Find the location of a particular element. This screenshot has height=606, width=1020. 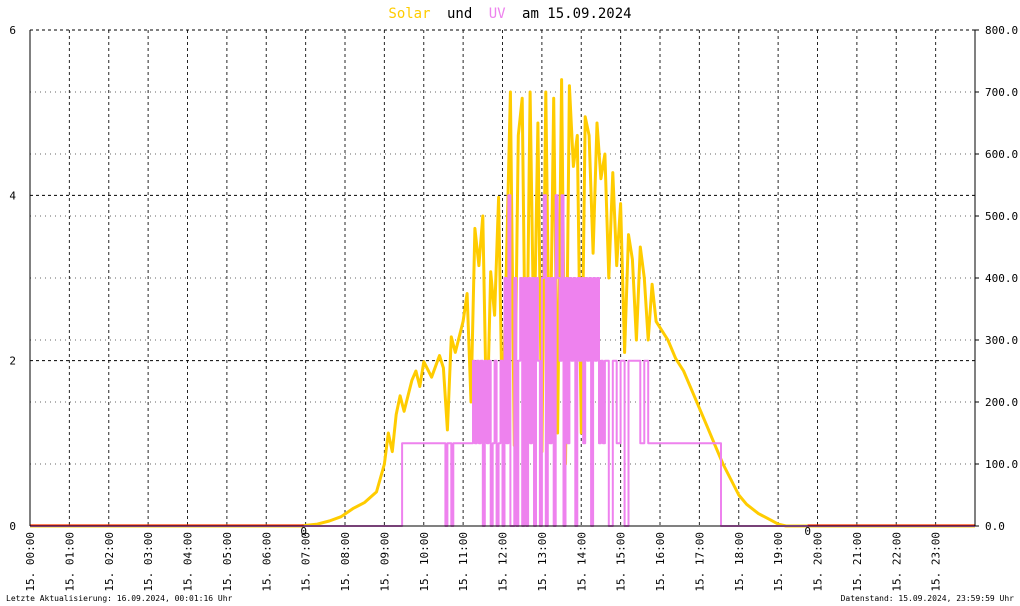

x-tick-label: 15. 05:00 is located at coordinates (227, 562).